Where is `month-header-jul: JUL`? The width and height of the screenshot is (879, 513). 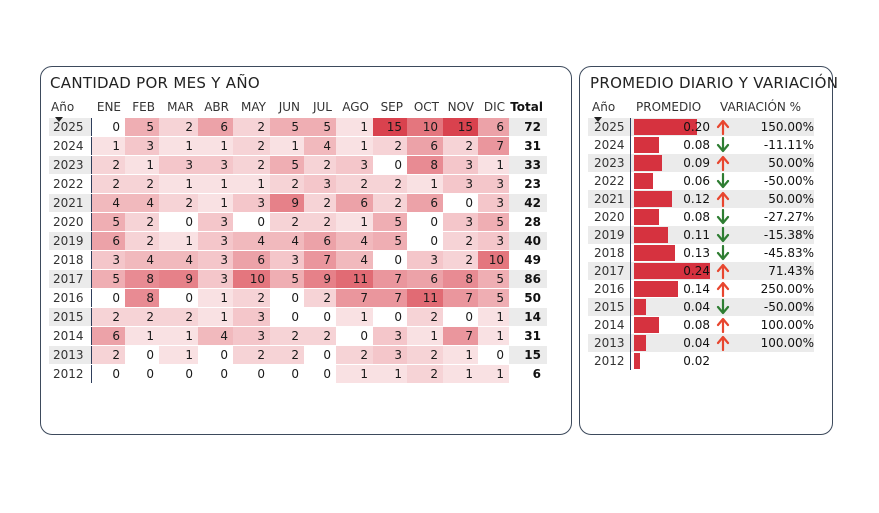
month-header-jul: JUL is located at coordinates (322, 107).